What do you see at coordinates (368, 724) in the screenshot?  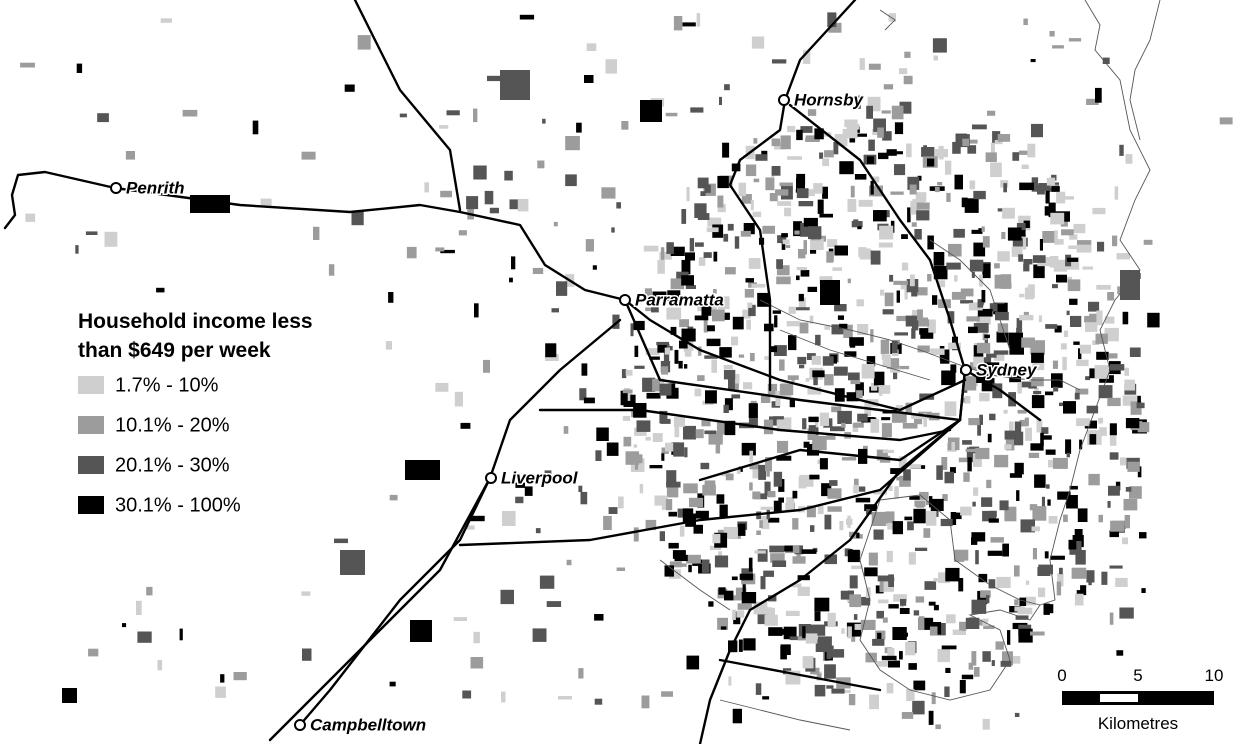 I see `city-label-halo: Campbelltown` at bounding box center [368, 724].